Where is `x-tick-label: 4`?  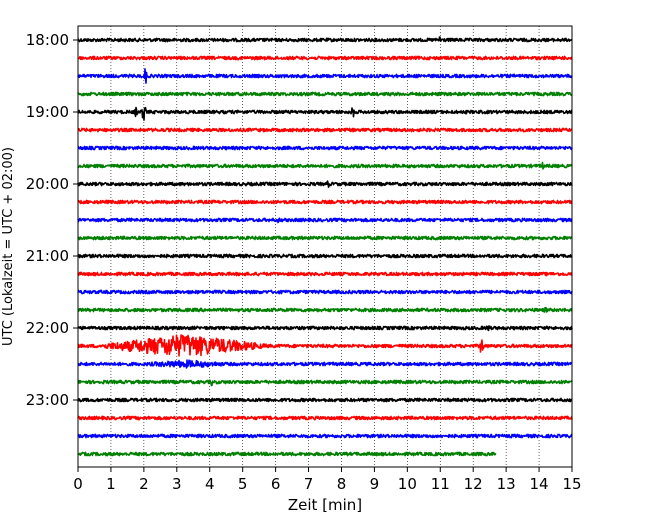 x-tick-label: 4 is located at coordinates (210, 484).